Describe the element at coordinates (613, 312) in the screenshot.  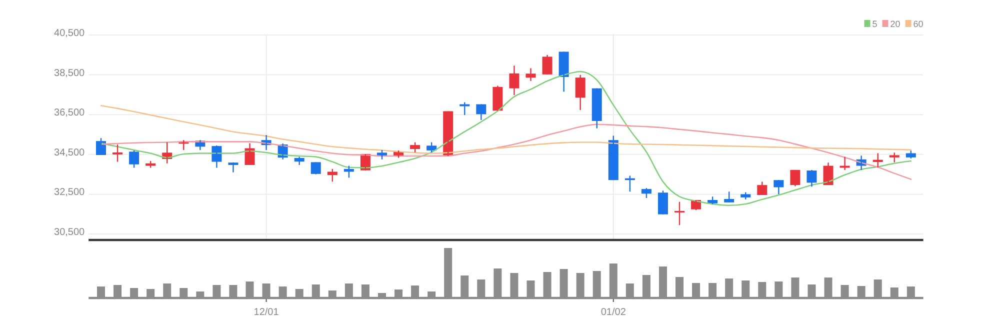
I see `x-tick-label: 01/02` at that location.